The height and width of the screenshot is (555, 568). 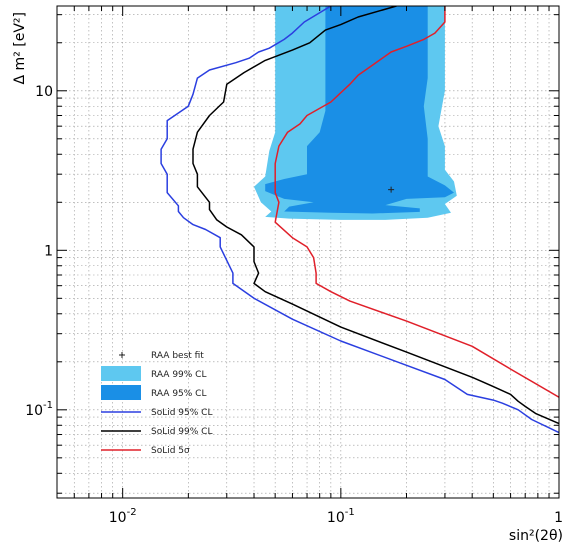 What do you see at coordinates (39, 409) in the screenshot?
I see `y-tick-label: 10-1` at bounding box center [39, 409].